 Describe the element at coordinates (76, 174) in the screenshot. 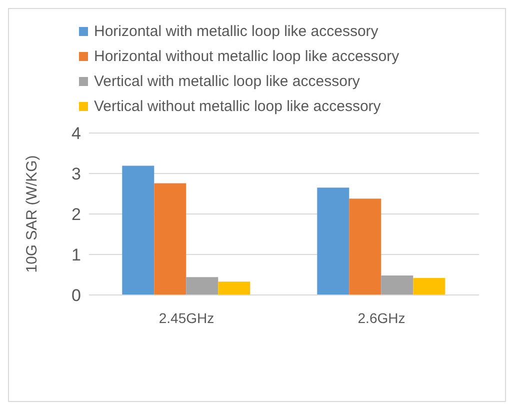

I see `y-tick-label: 3` at that location.